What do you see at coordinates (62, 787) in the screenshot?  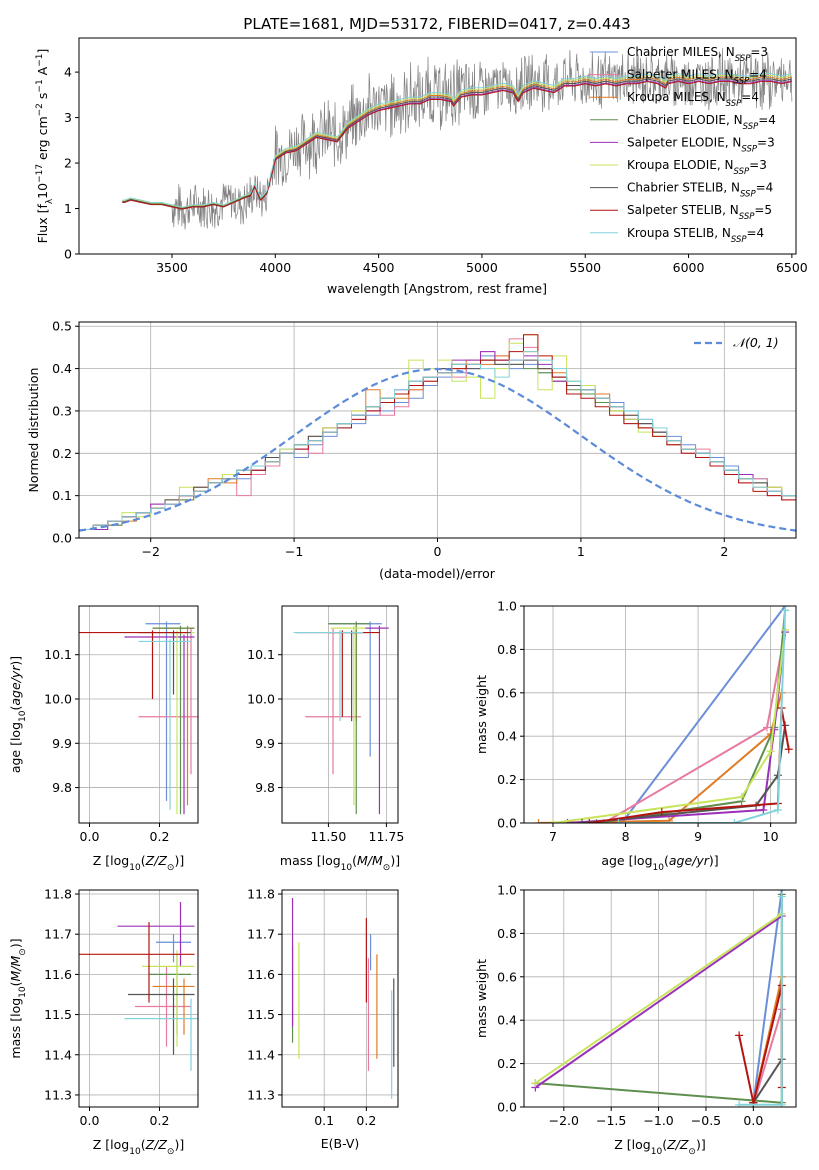 I see `y-tick-label: 9.8` at bounding box center [62, 787].